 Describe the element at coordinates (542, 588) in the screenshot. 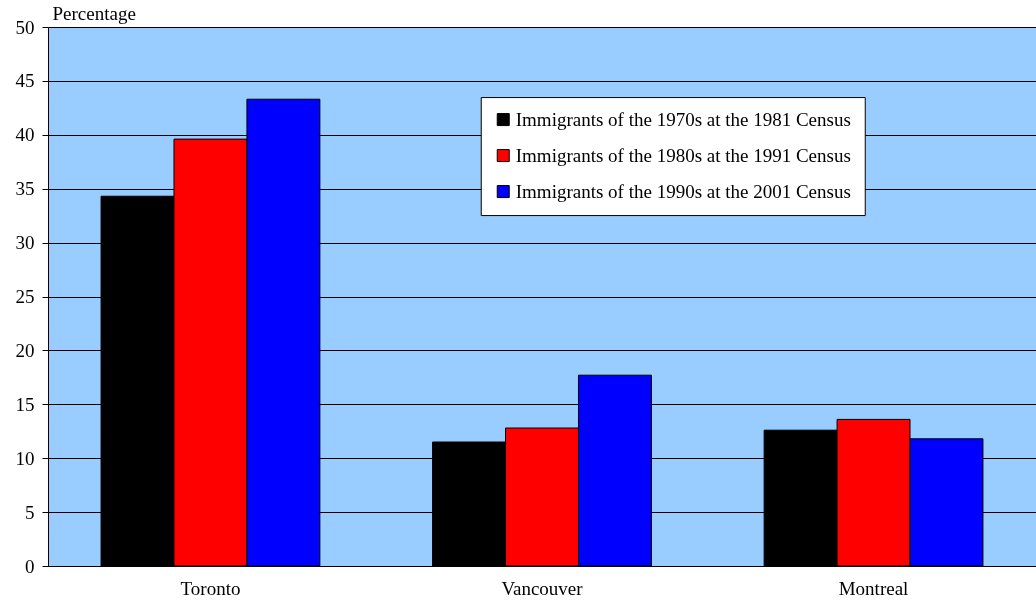

I see `x-tick-label: Vancouver` at that location.